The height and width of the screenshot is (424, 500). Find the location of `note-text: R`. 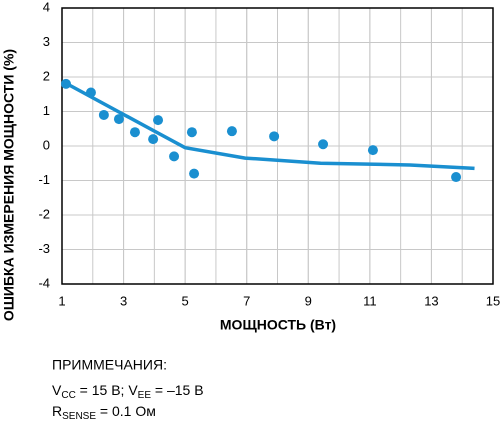

note-text: R is located at coordinates (57, 411).